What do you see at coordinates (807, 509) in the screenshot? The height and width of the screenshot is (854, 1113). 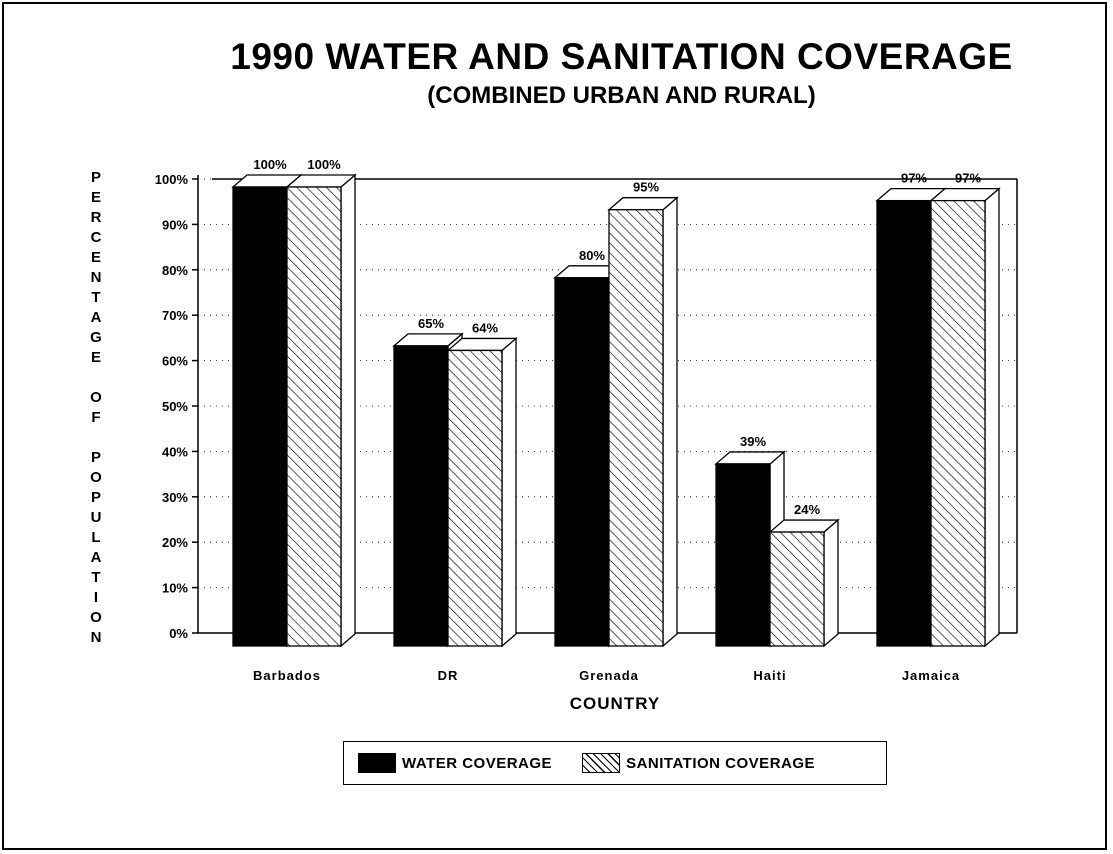 I see `data-label: 24%` at bounding box center [807, 509].